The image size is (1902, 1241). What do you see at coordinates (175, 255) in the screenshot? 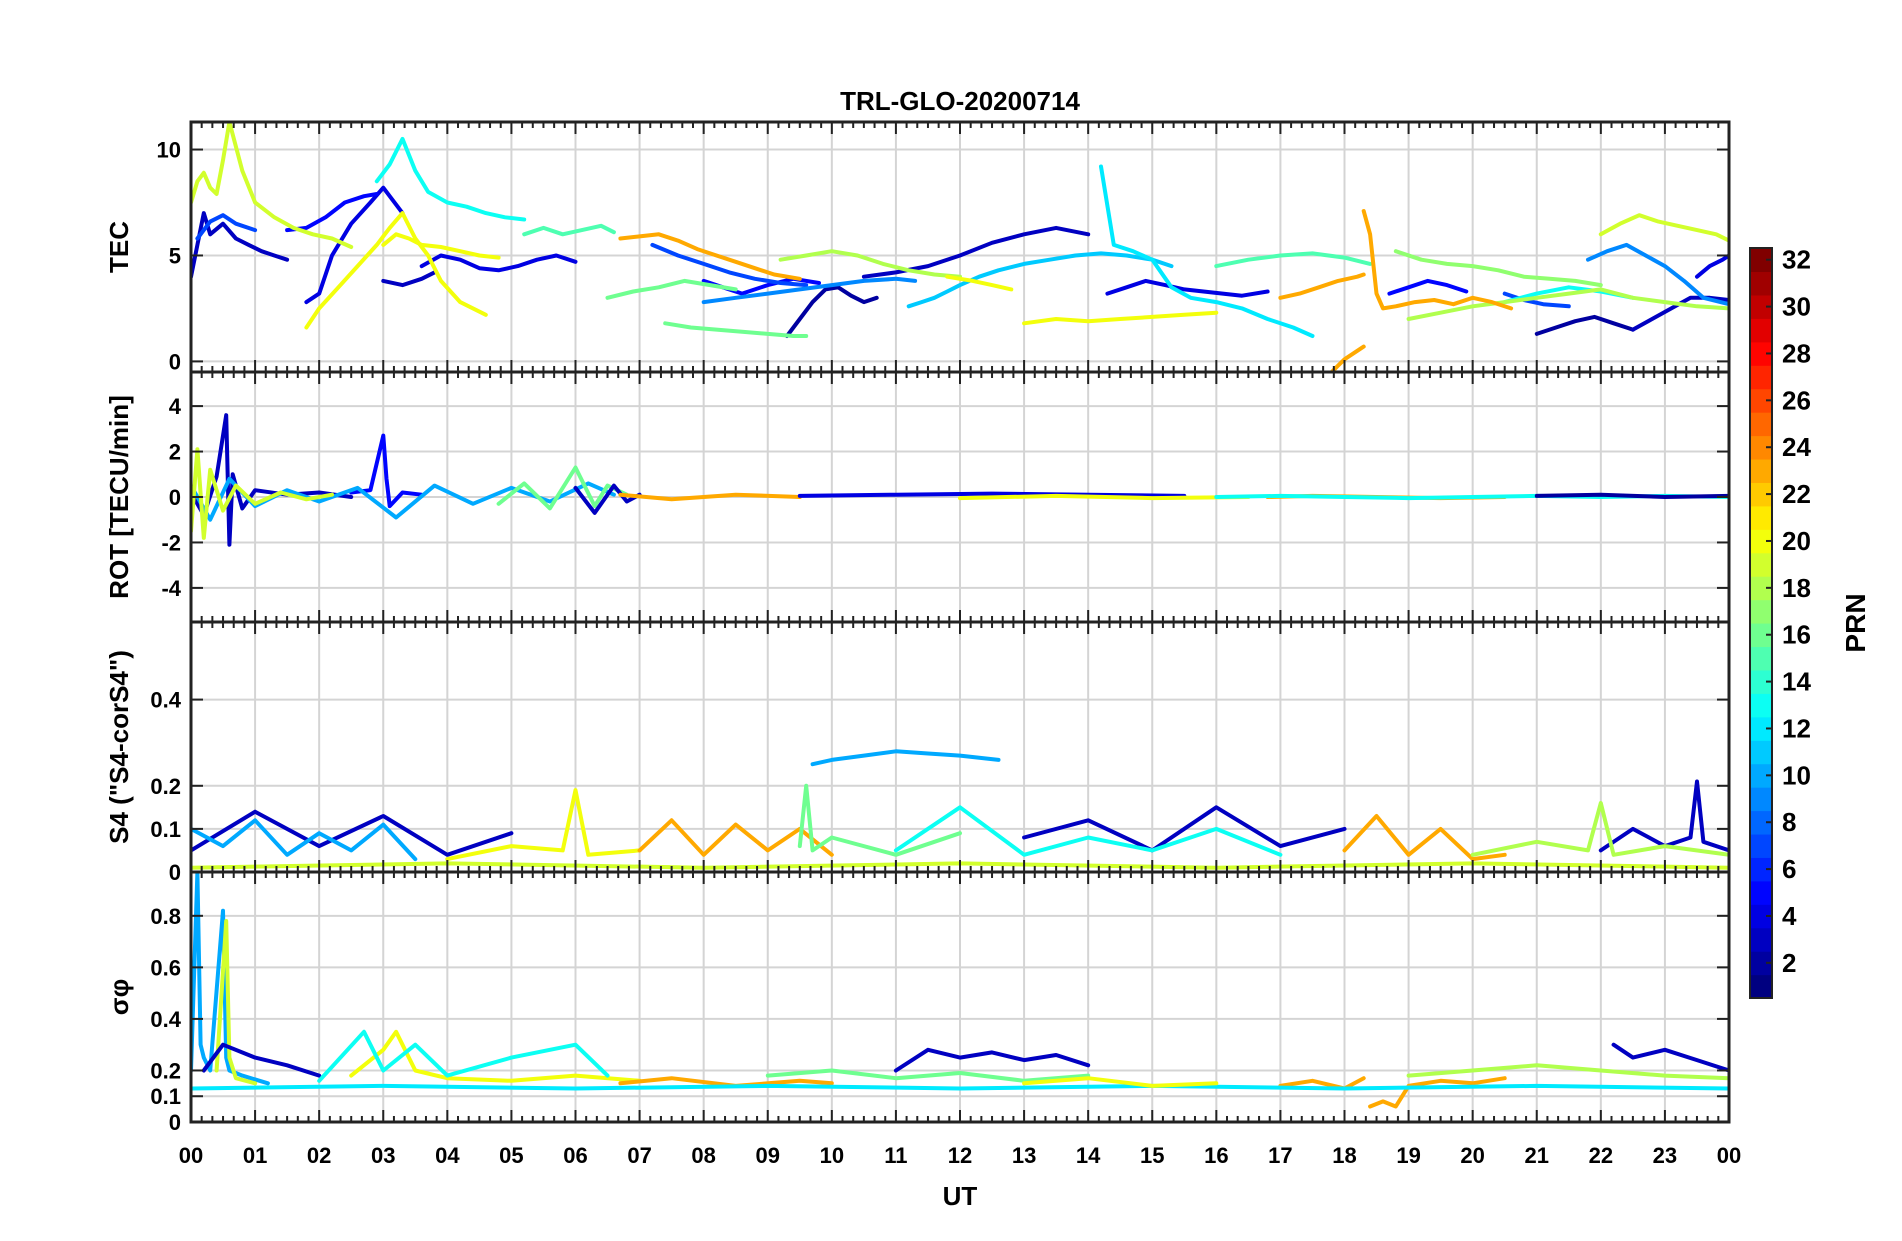
I see `y-tick-label: 5` at bounding box center [175, 255].